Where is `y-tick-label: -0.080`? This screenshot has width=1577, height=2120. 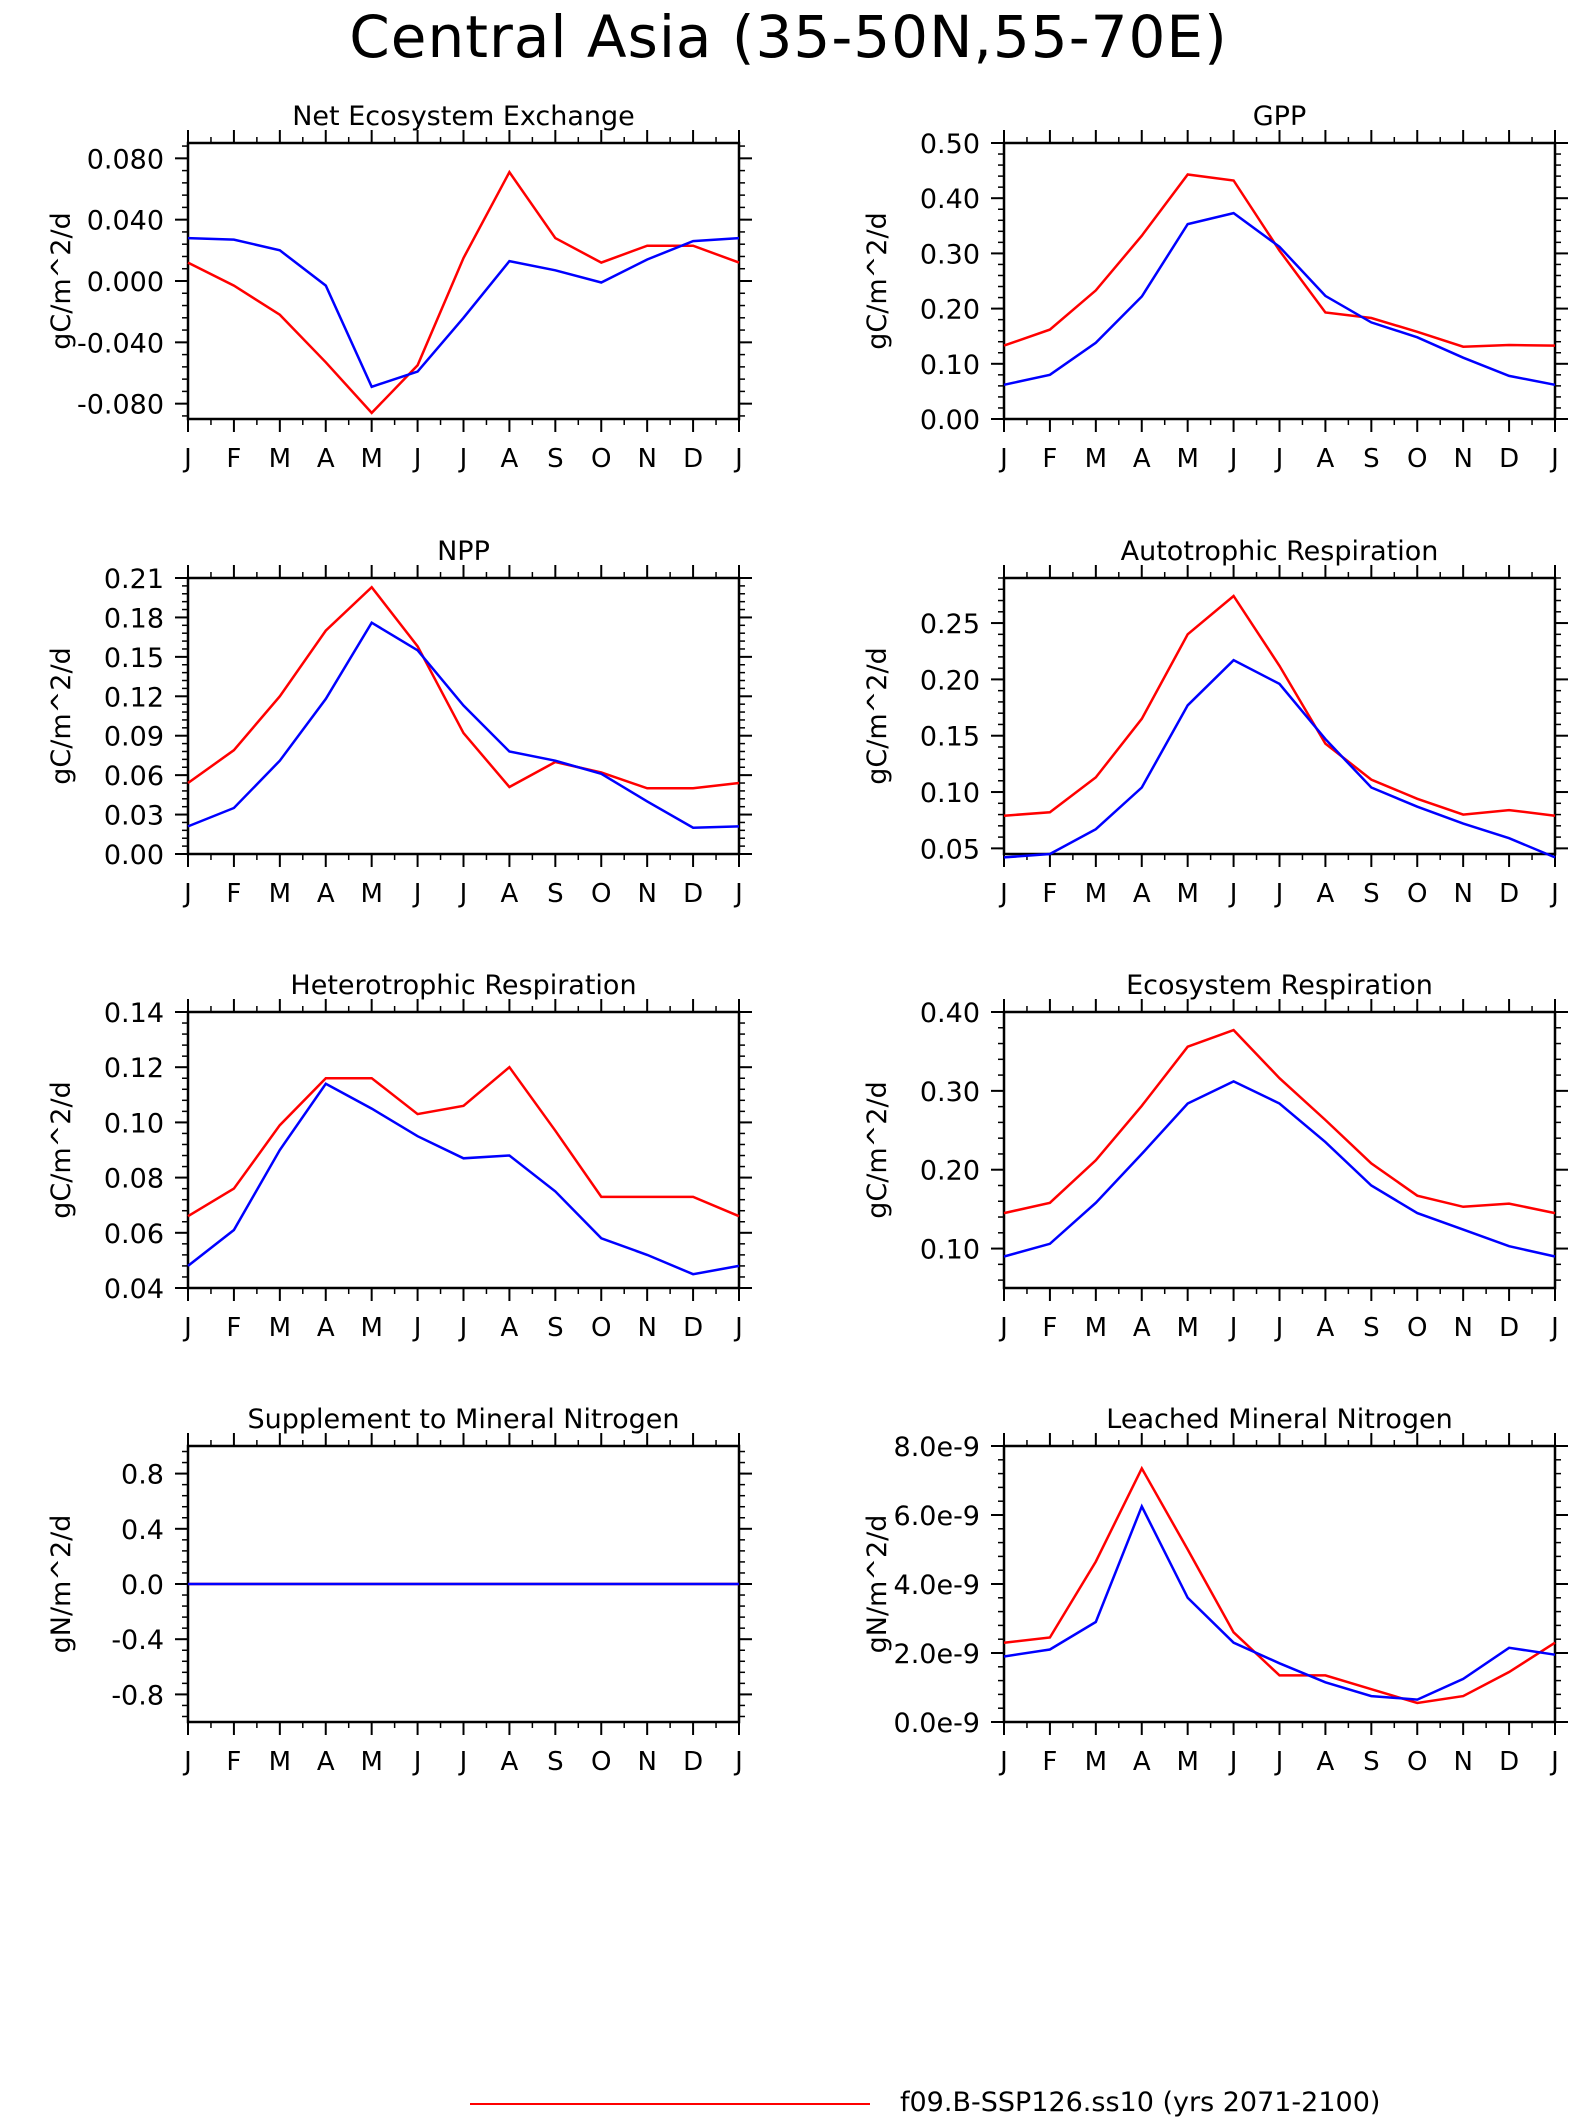 y-tick-label: -0.080 is located at coordinates (120, 405).